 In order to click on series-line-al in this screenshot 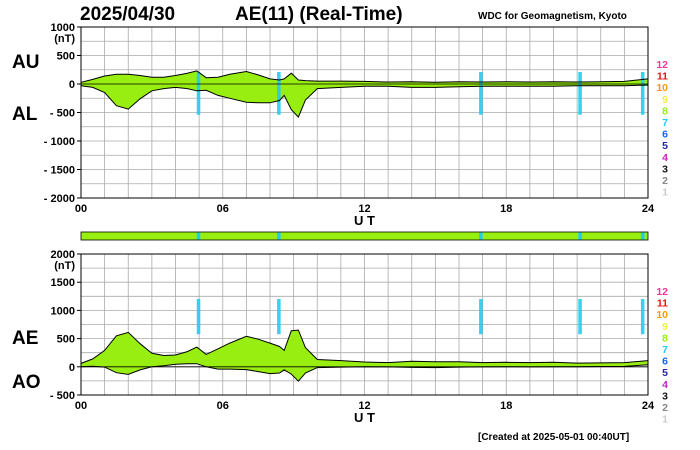, I will do `click(364, 101)`.